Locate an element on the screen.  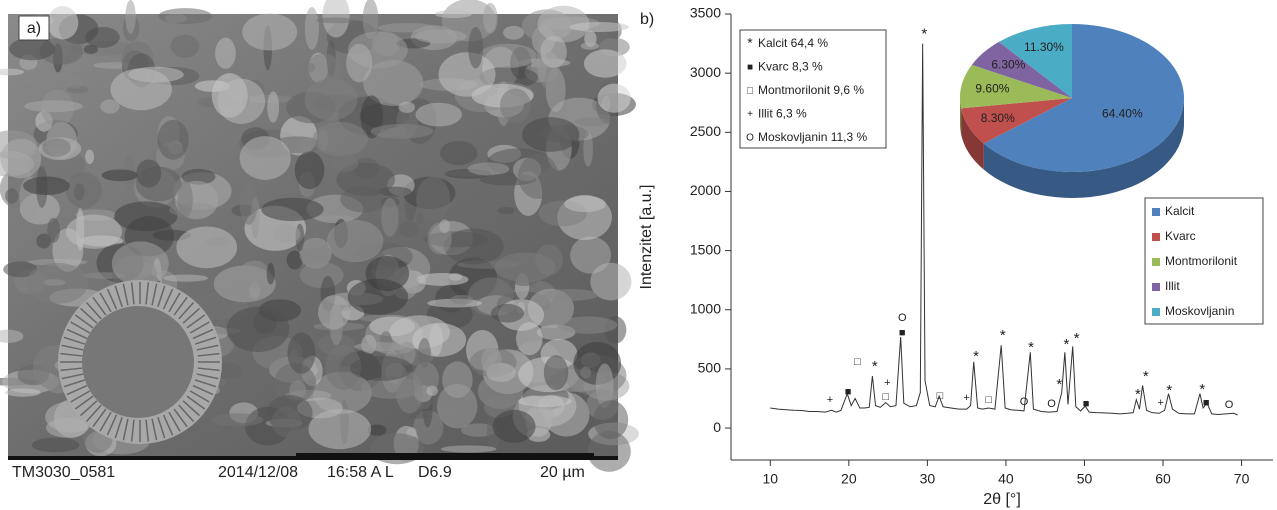
y-tick-label: 0 is located at coordinates (717, 427).